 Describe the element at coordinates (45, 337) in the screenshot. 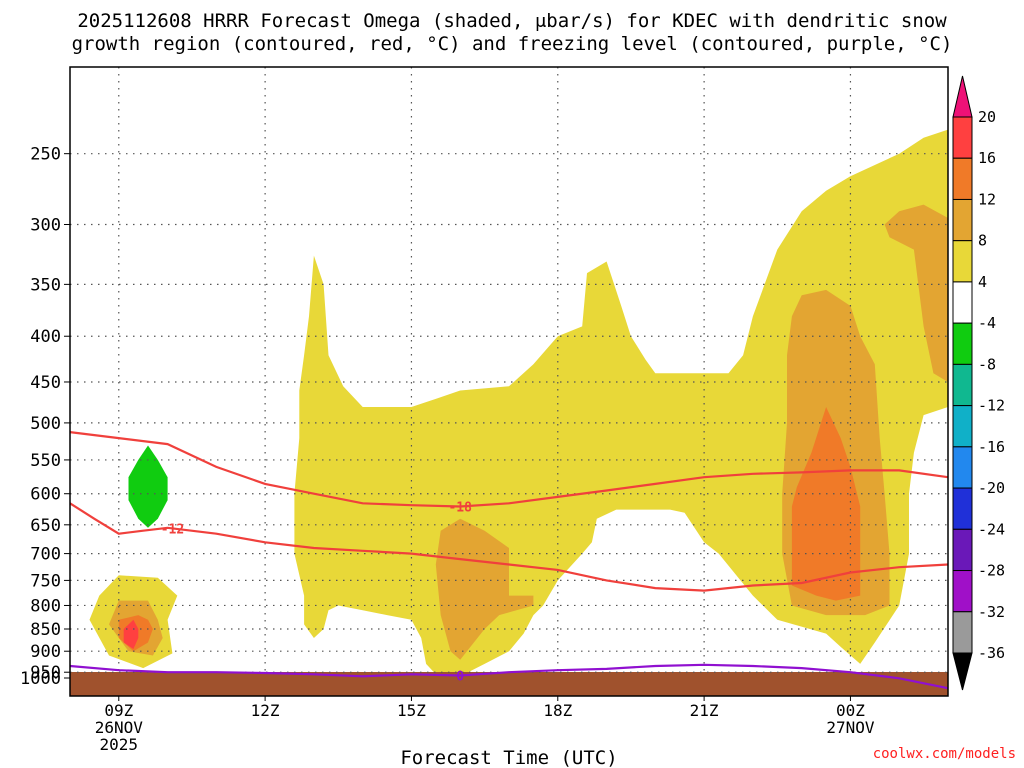

I see `y-tick-label-400: 400` at that location.